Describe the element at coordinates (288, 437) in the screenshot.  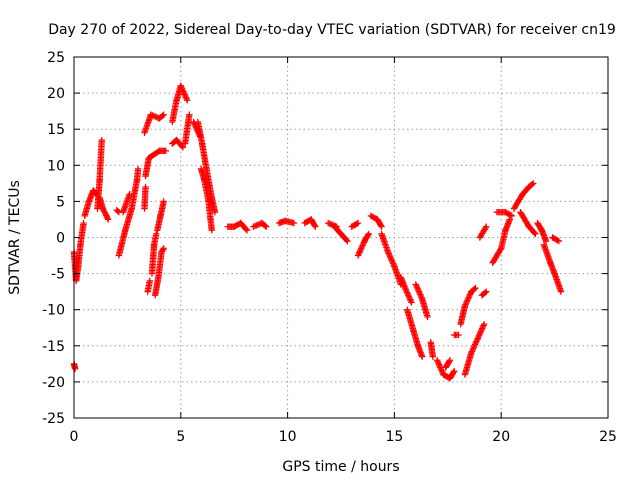
I see `x-tick-label: 10` at that location.